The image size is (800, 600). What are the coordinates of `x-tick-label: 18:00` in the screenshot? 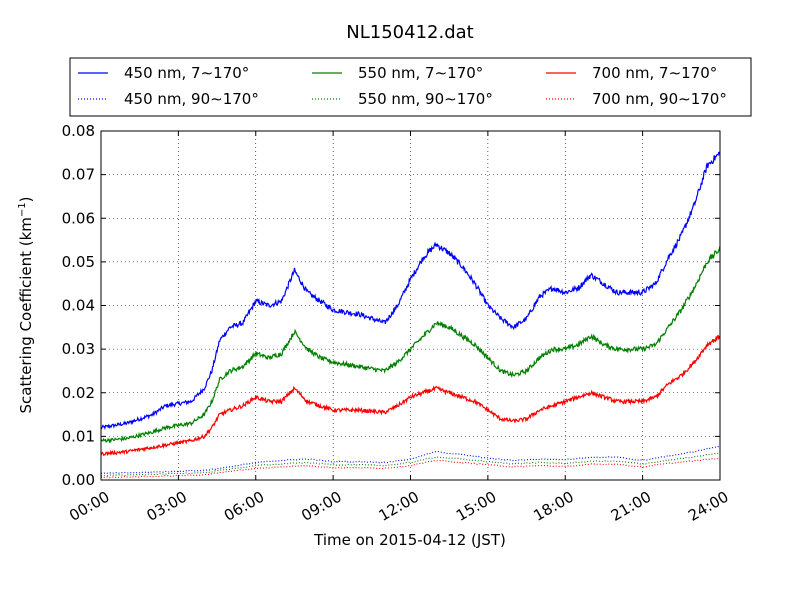 It's located at (553, 506).